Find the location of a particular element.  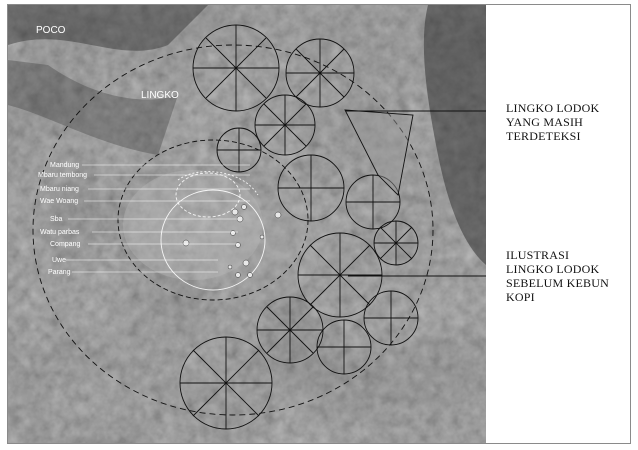

site-label: Compang is located at coordinates (65, 244).